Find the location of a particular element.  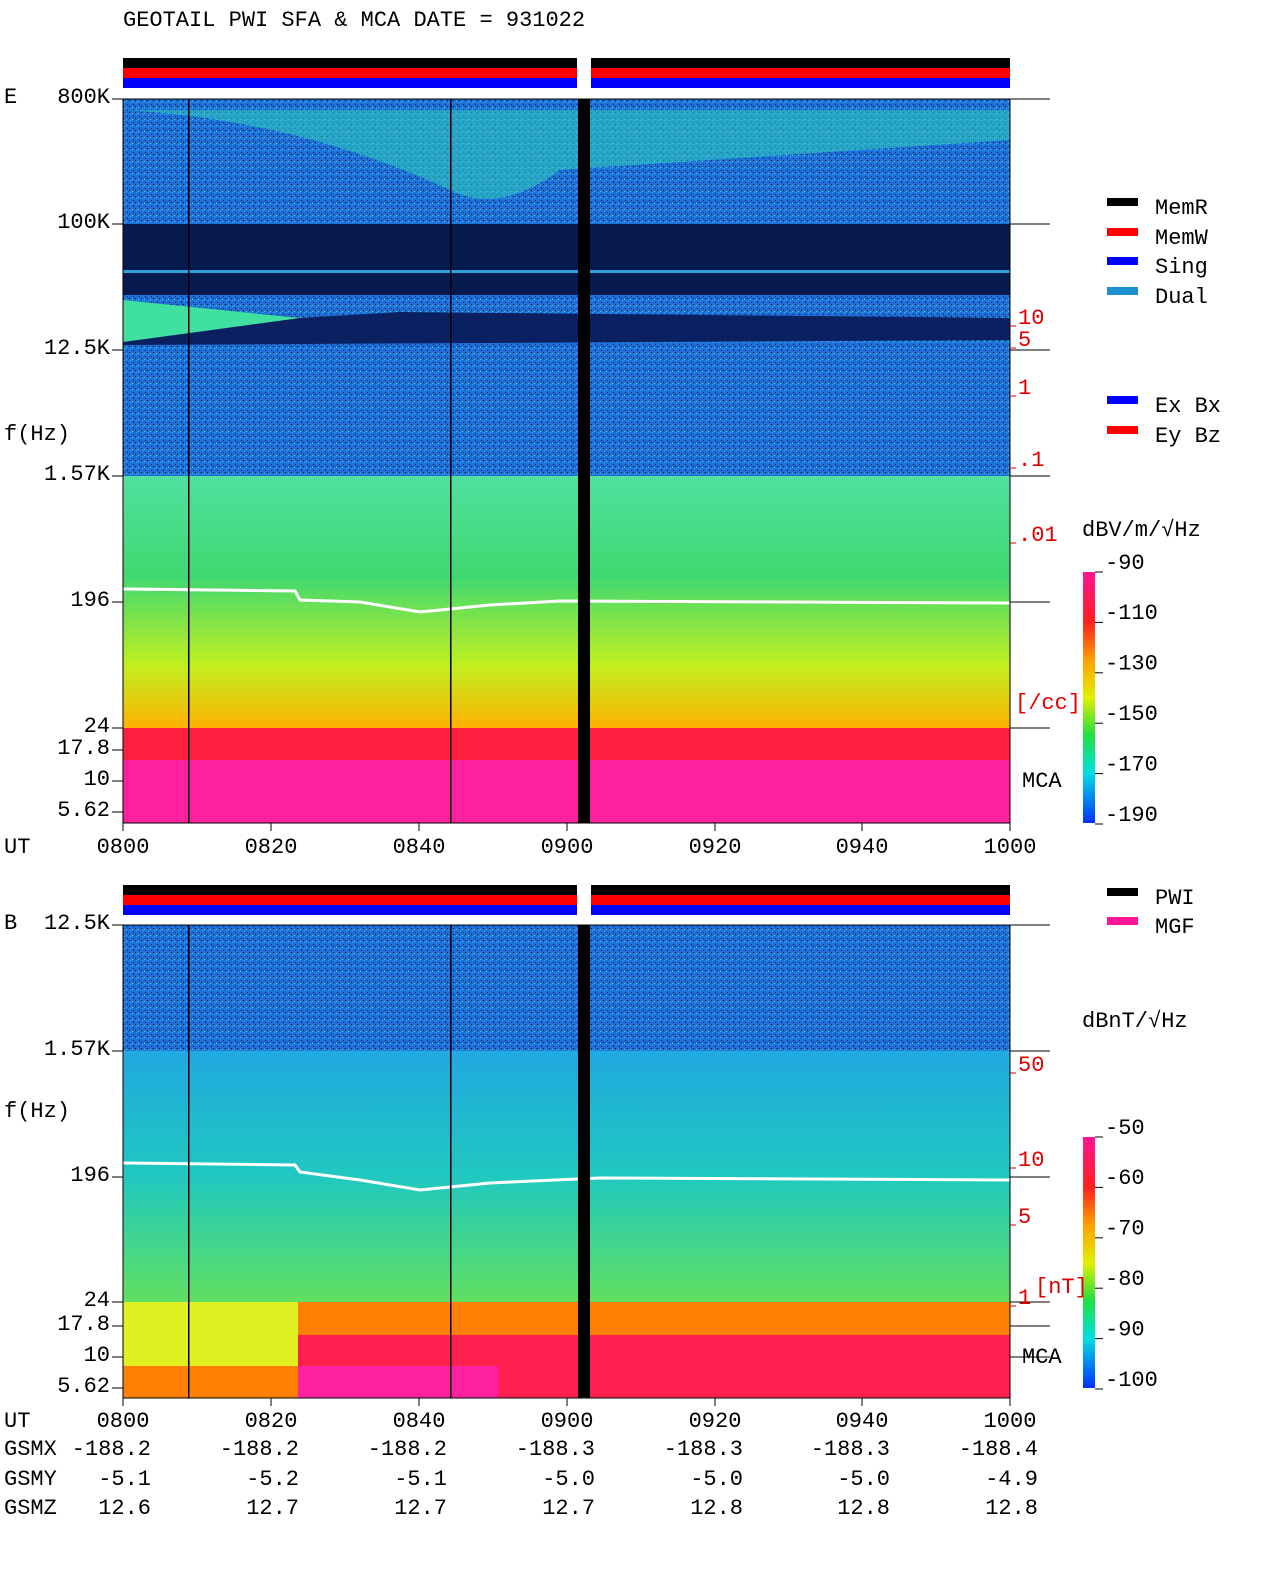

colorbar-tick-label: -190 is located at coordinates (1131, 815).